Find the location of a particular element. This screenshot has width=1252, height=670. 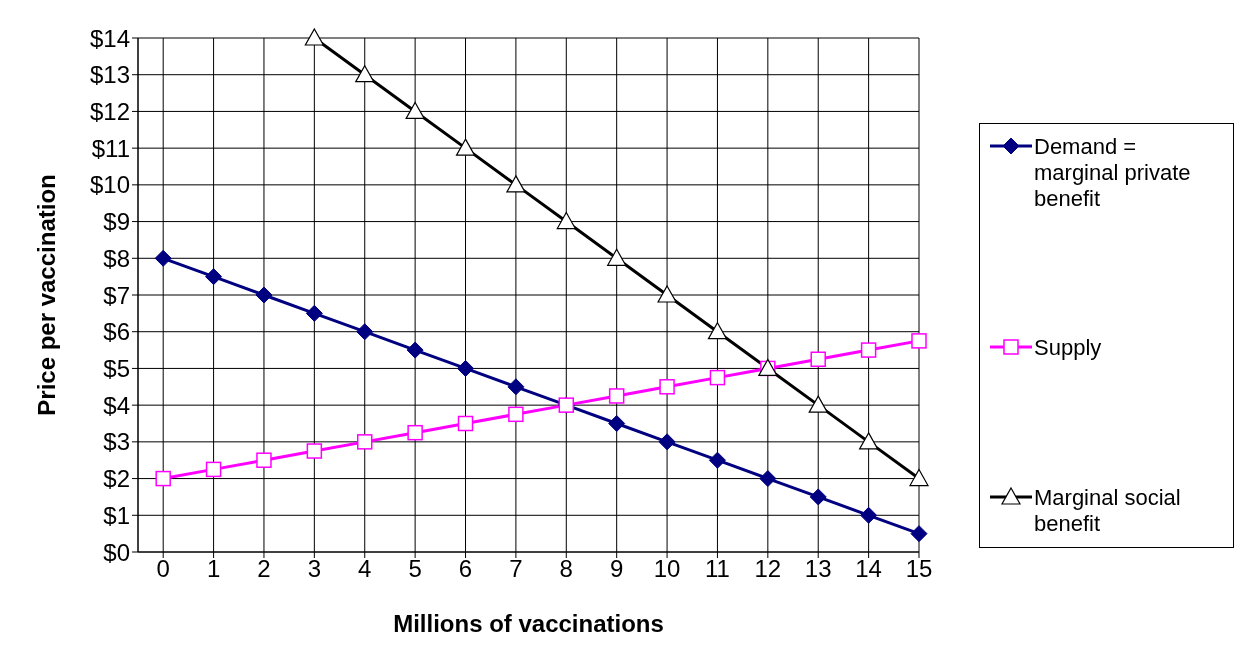

x-tick-label: 6 is located at coordinates (465, 569).